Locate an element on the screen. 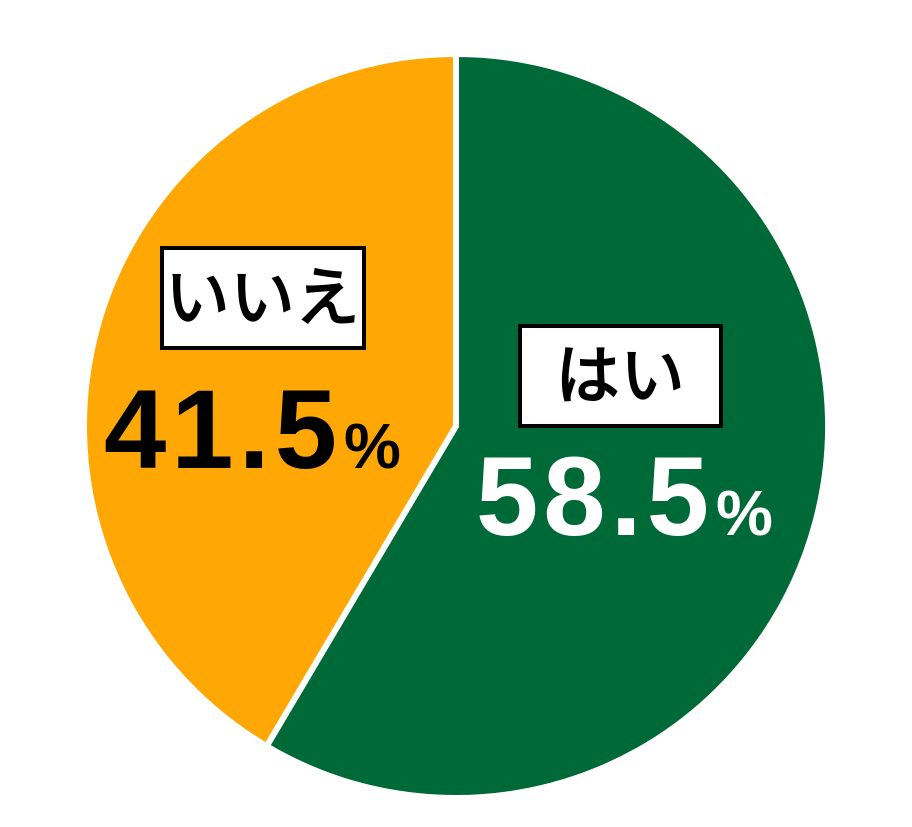 This screenshot has width=912, height=827. value-yes-number: 58.5 is located at coordinates (595, 496).